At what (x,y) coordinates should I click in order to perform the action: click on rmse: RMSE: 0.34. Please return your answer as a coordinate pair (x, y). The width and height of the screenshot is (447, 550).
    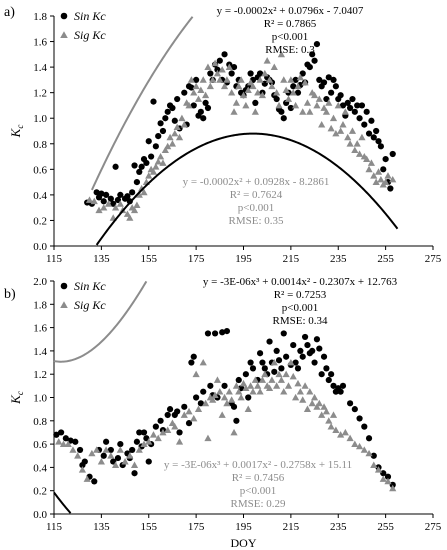
    Looking at the image, I should click on (300, 321).